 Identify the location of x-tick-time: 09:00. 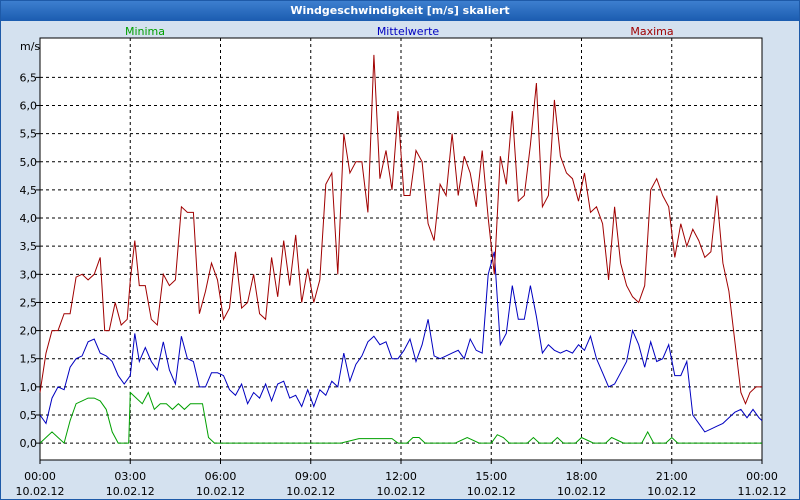
(311, 476).